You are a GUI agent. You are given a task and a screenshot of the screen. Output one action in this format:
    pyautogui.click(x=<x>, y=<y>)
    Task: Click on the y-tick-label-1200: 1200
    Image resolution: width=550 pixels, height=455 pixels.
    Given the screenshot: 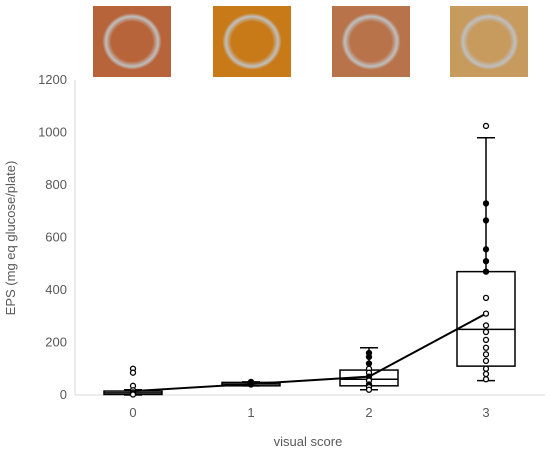 What is the action you would take?
    pyautogui.click(x=52, y=79)
    